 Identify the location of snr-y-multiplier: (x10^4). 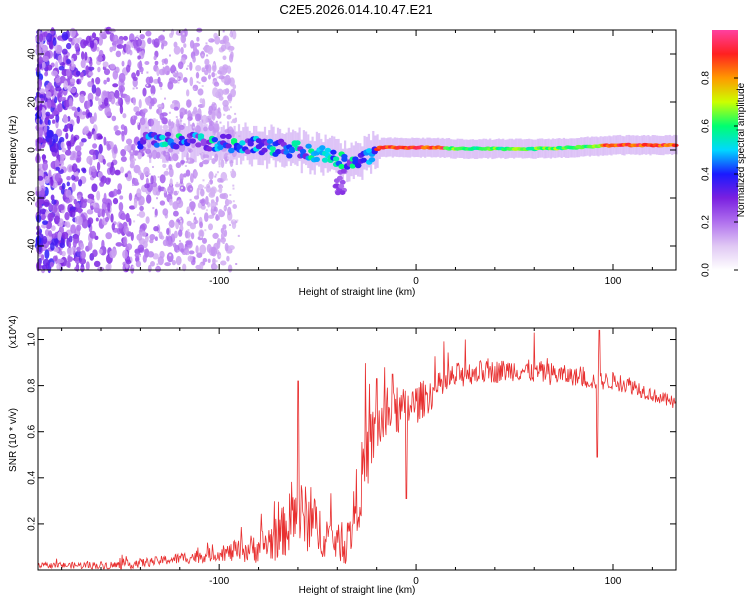
(13, 331).